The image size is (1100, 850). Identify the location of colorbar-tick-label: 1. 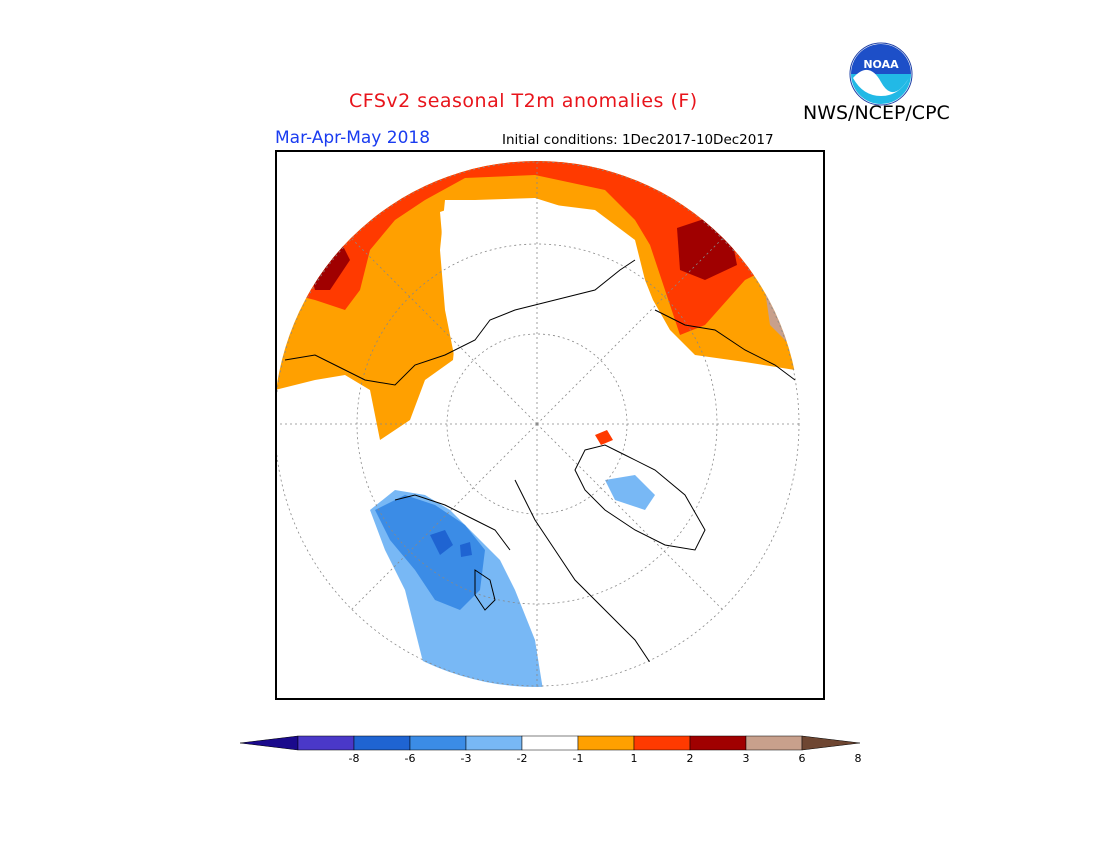
(634, 758).